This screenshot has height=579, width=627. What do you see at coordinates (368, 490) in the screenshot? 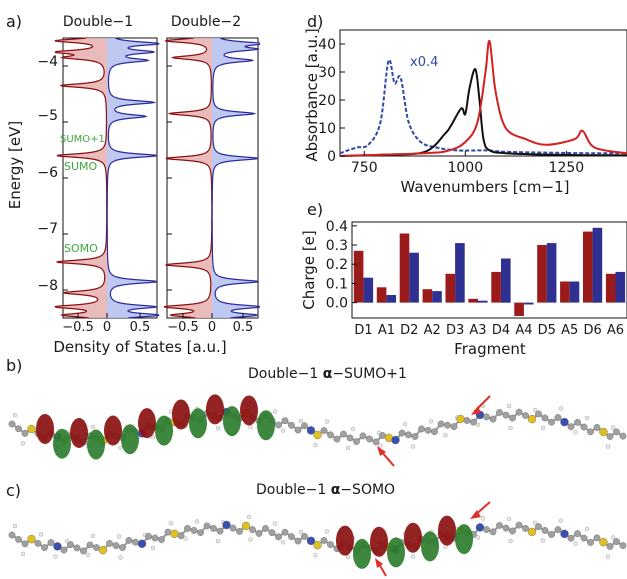
I see `molecule-c-title-suffix: −SOMO` at bounding box center [368, 490].